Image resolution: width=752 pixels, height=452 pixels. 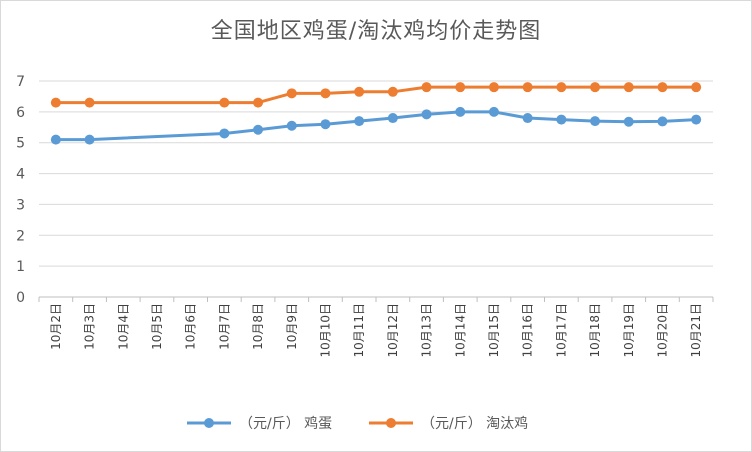 What do you see at coordinates (20, 267) in the screenshot?
I see `y-tick-label: 1` at bounding box center [20, 267].